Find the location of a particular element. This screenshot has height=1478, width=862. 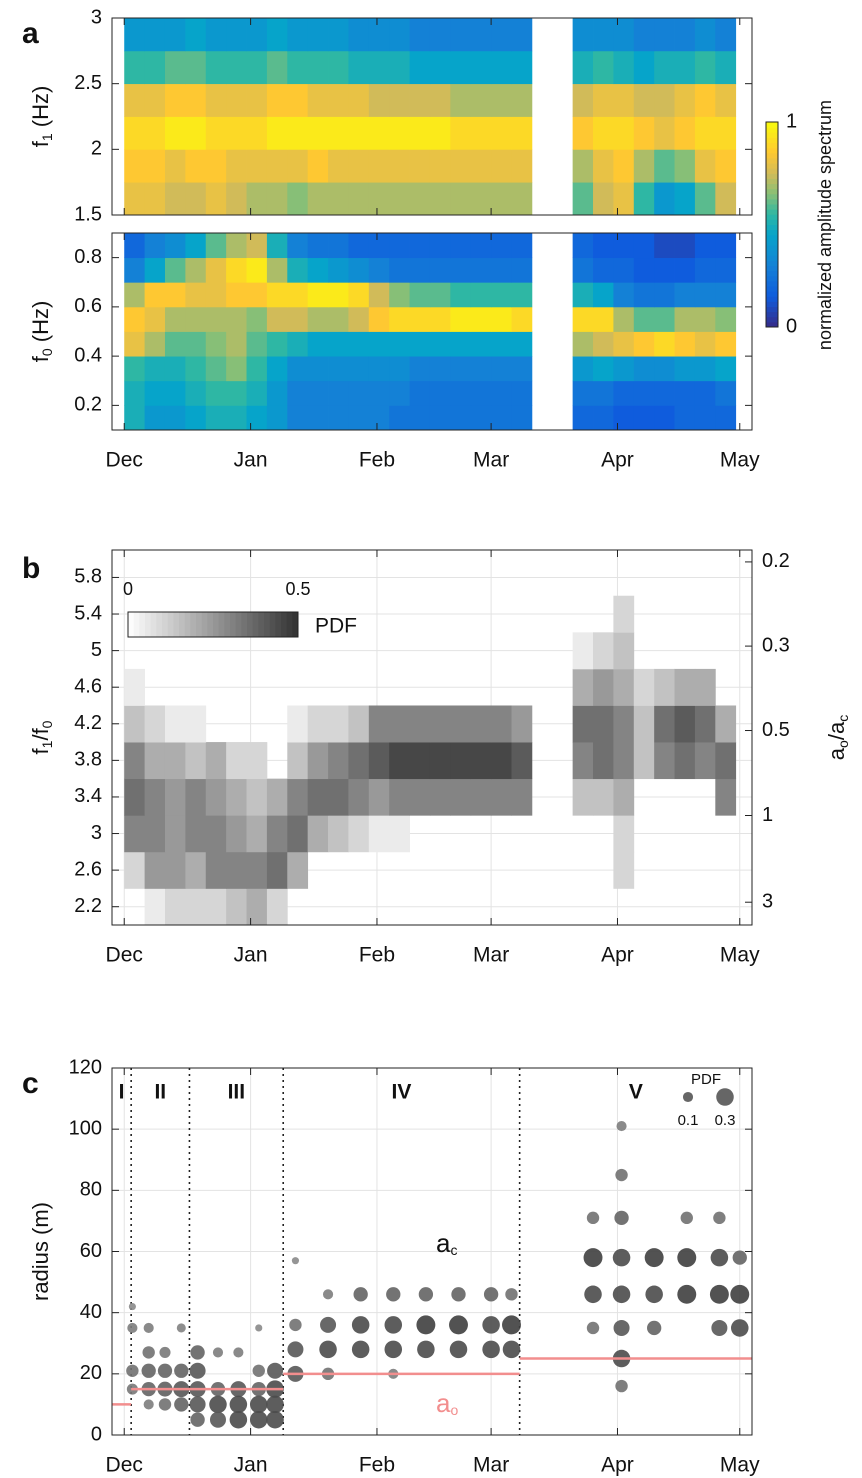

y2-tick-label: 0.5 is located at coordinates (776, 730).